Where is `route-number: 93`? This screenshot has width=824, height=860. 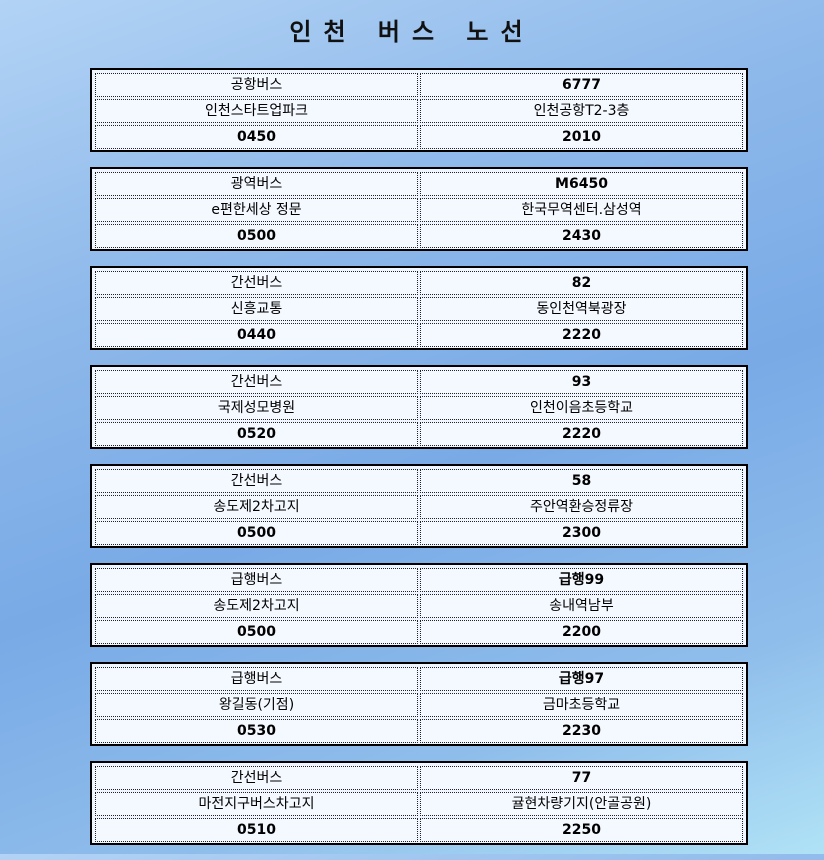
route-number: 93 is located at coordinates (581, 382).